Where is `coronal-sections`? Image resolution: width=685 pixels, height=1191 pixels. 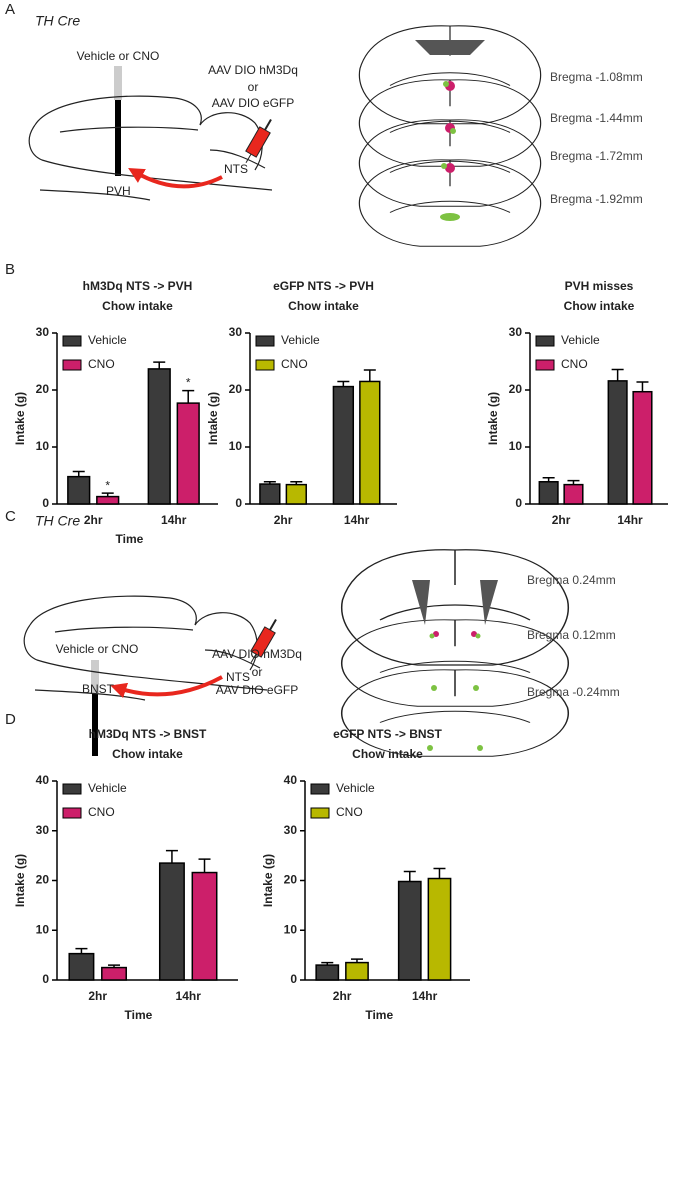
coronal-sections is located at coordinates (450, 136).